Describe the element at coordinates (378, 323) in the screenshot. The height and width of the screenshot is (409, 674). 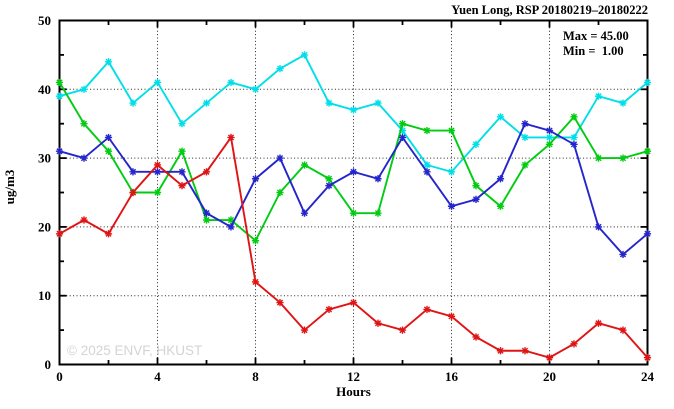
I see `series-red-marker-h13` at that location.